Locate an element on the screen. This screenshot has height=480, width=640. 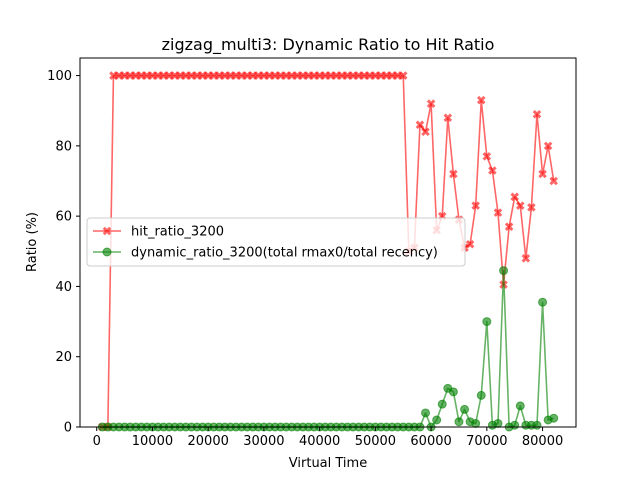
x-tick-label: 60000 is located at coordinates (430, 441).